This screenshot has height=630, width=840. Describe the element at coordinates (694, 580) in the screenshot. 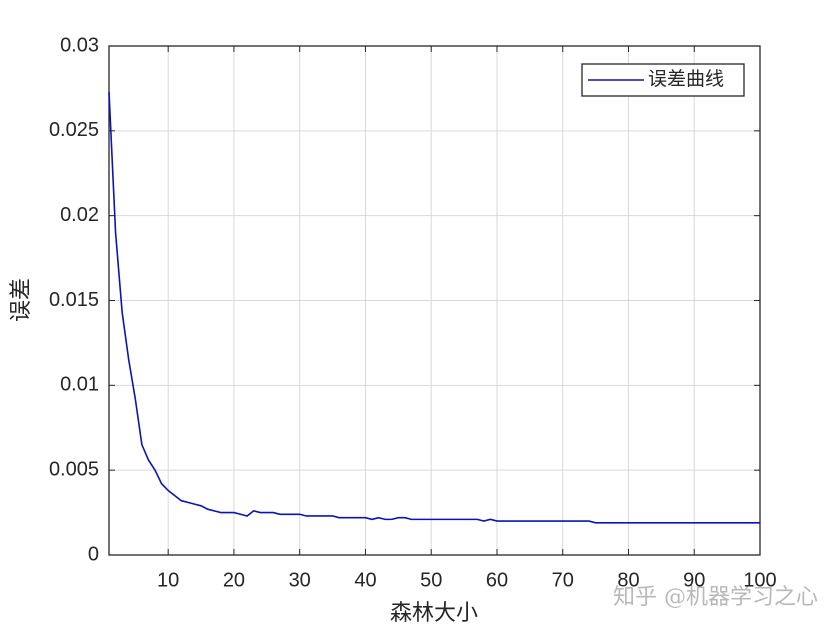

I see `x-tick-label: 90` at that location.